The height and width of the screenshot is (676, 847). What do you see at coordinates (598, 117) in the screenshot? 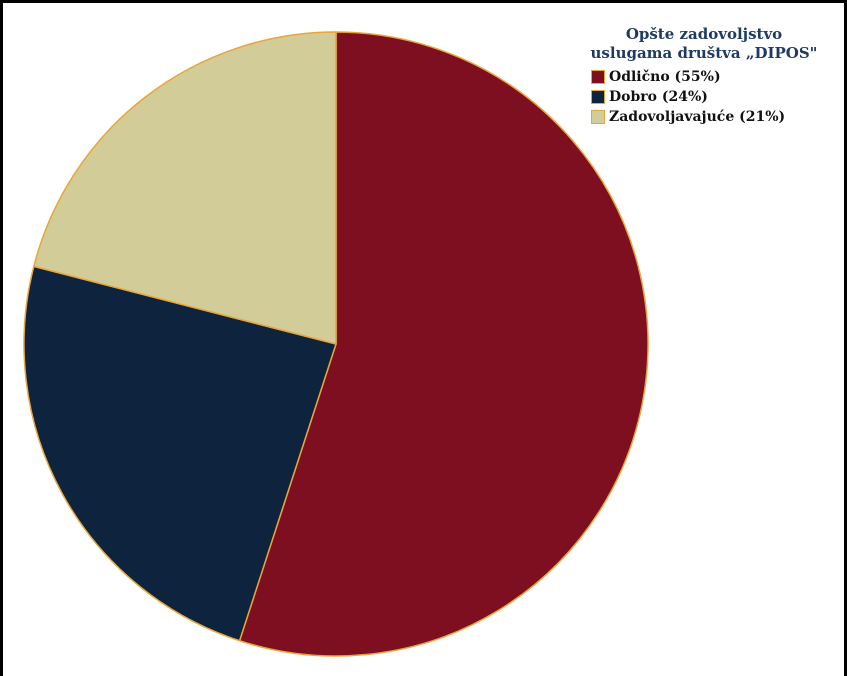
I see `legend-swatch-zadovoljavajuce` at bounding box center [598, 117].